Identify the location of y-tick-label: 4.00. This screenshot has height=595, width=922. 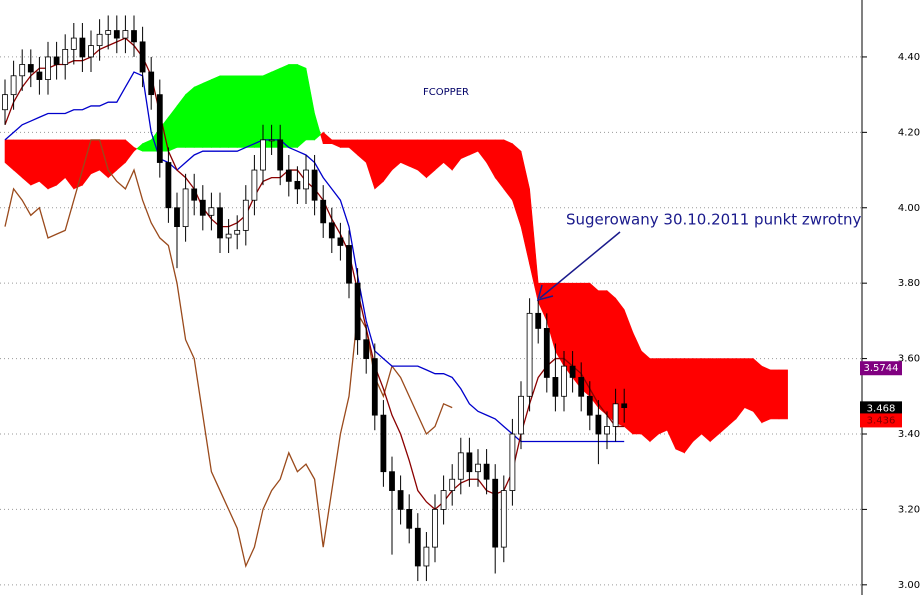
(909, 208).